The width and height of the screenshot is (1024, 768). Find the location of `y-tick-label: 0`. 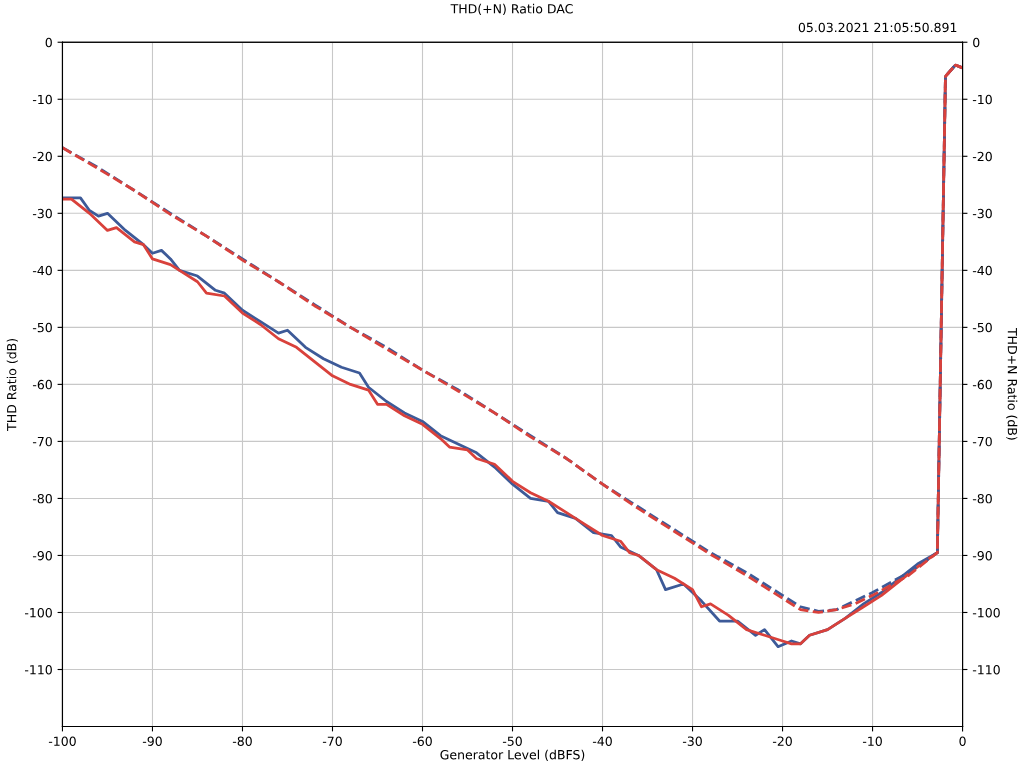

y-tick-label: 0 is located at coordinates (48, 42).